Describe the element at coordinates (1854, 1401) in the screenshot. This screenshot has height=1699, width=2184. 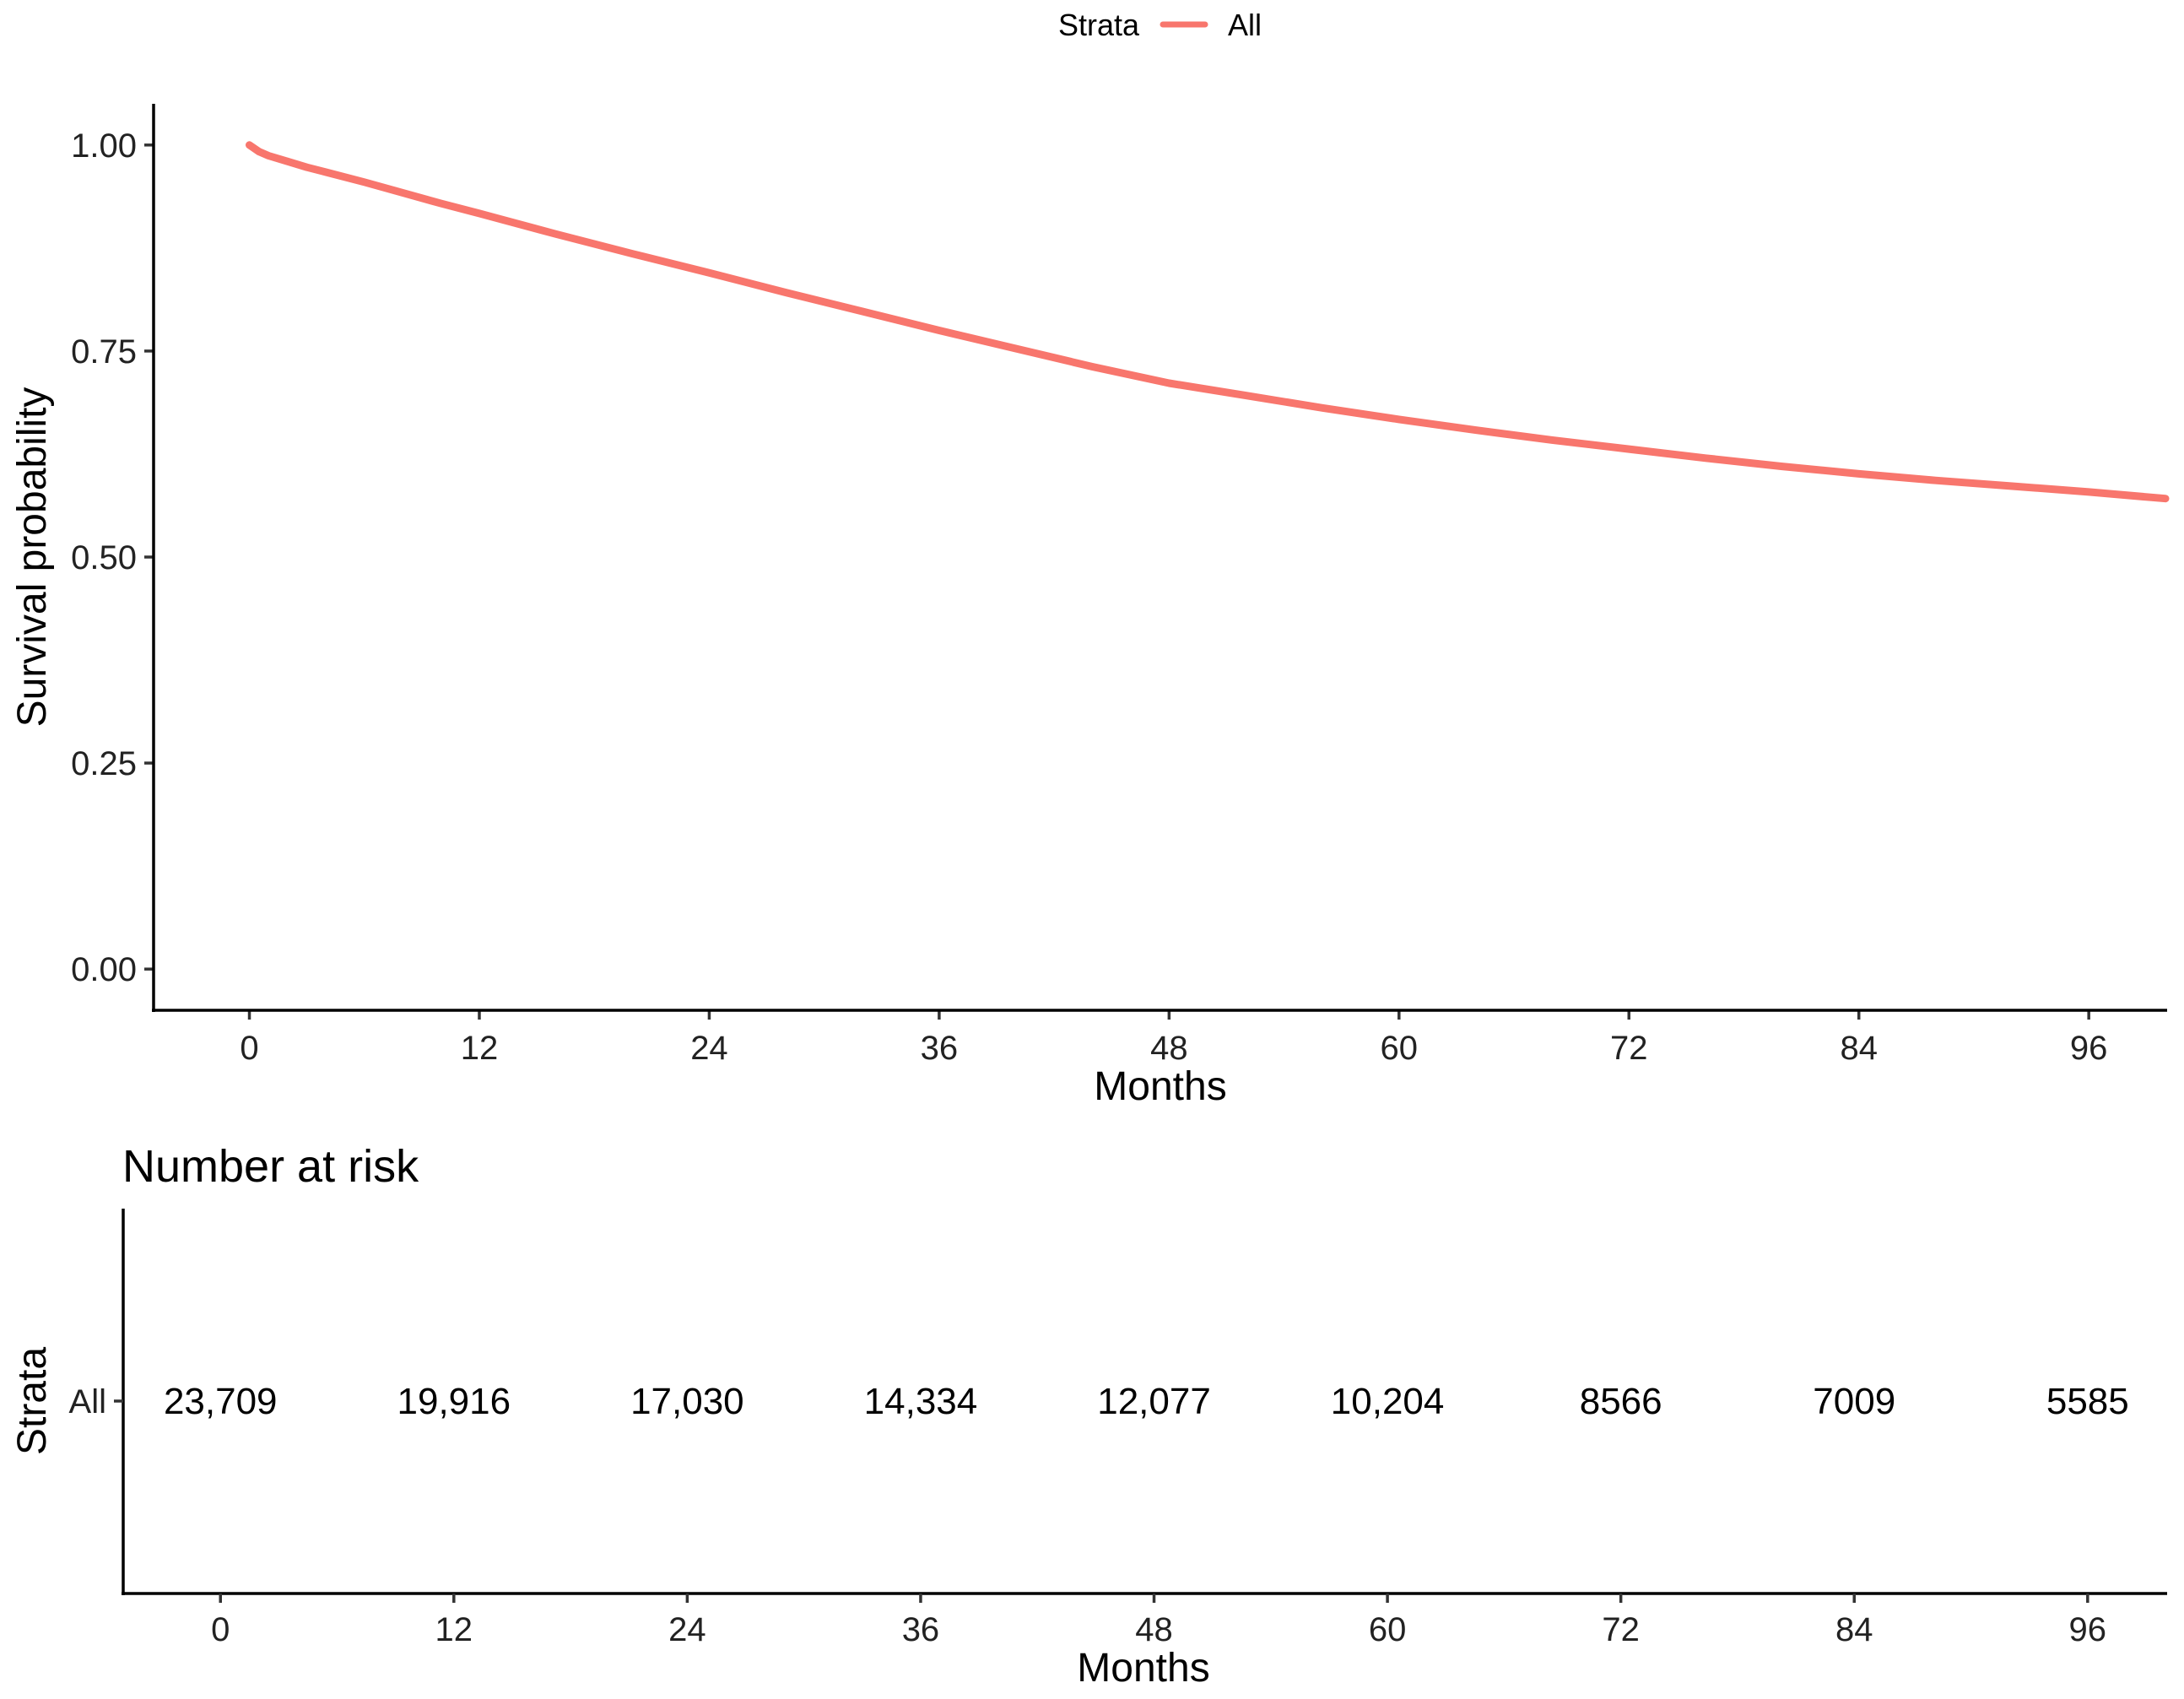
I see `risk-value-cell: 7009` at that location.